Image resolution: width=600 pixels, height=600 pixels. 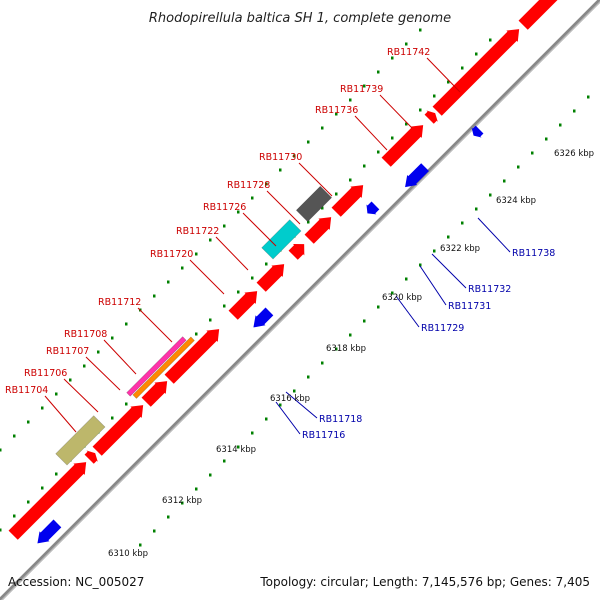 What do you see at coordinates (26, 390) in the screenshot?
I see `forward-gene-label: RB11704` at bounding box center [26, 390].